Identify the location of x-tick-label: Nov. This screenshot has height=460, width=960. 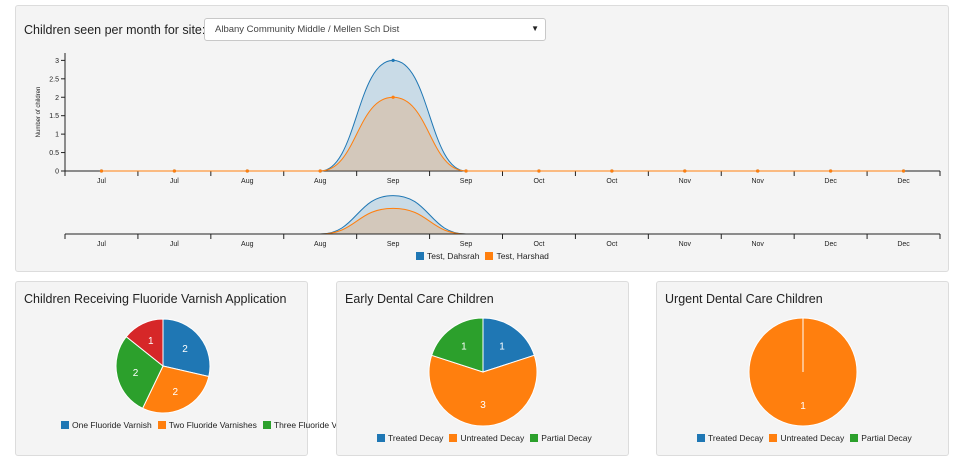
(757, 181).